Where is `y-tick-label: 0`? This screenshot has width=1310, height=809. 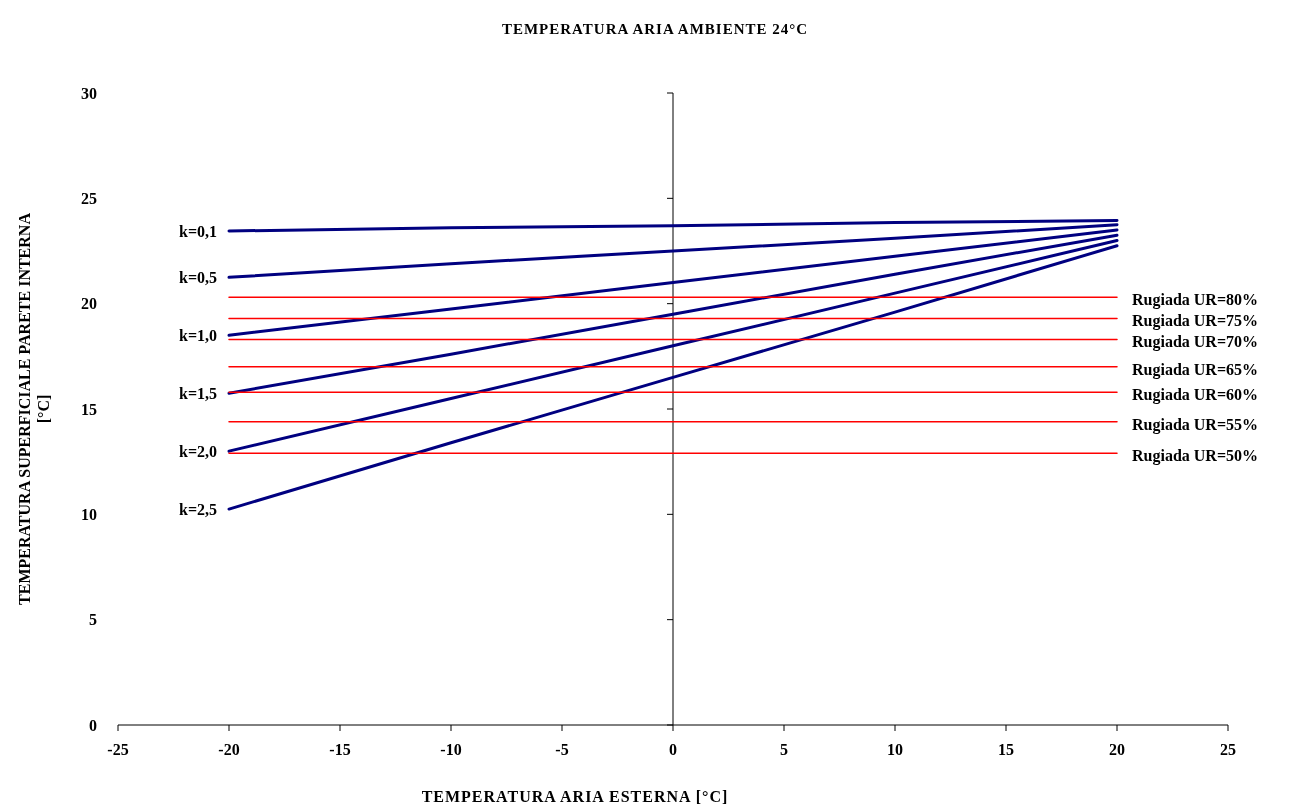
y-tick-label: 0 is located at coordinates (93, 725).